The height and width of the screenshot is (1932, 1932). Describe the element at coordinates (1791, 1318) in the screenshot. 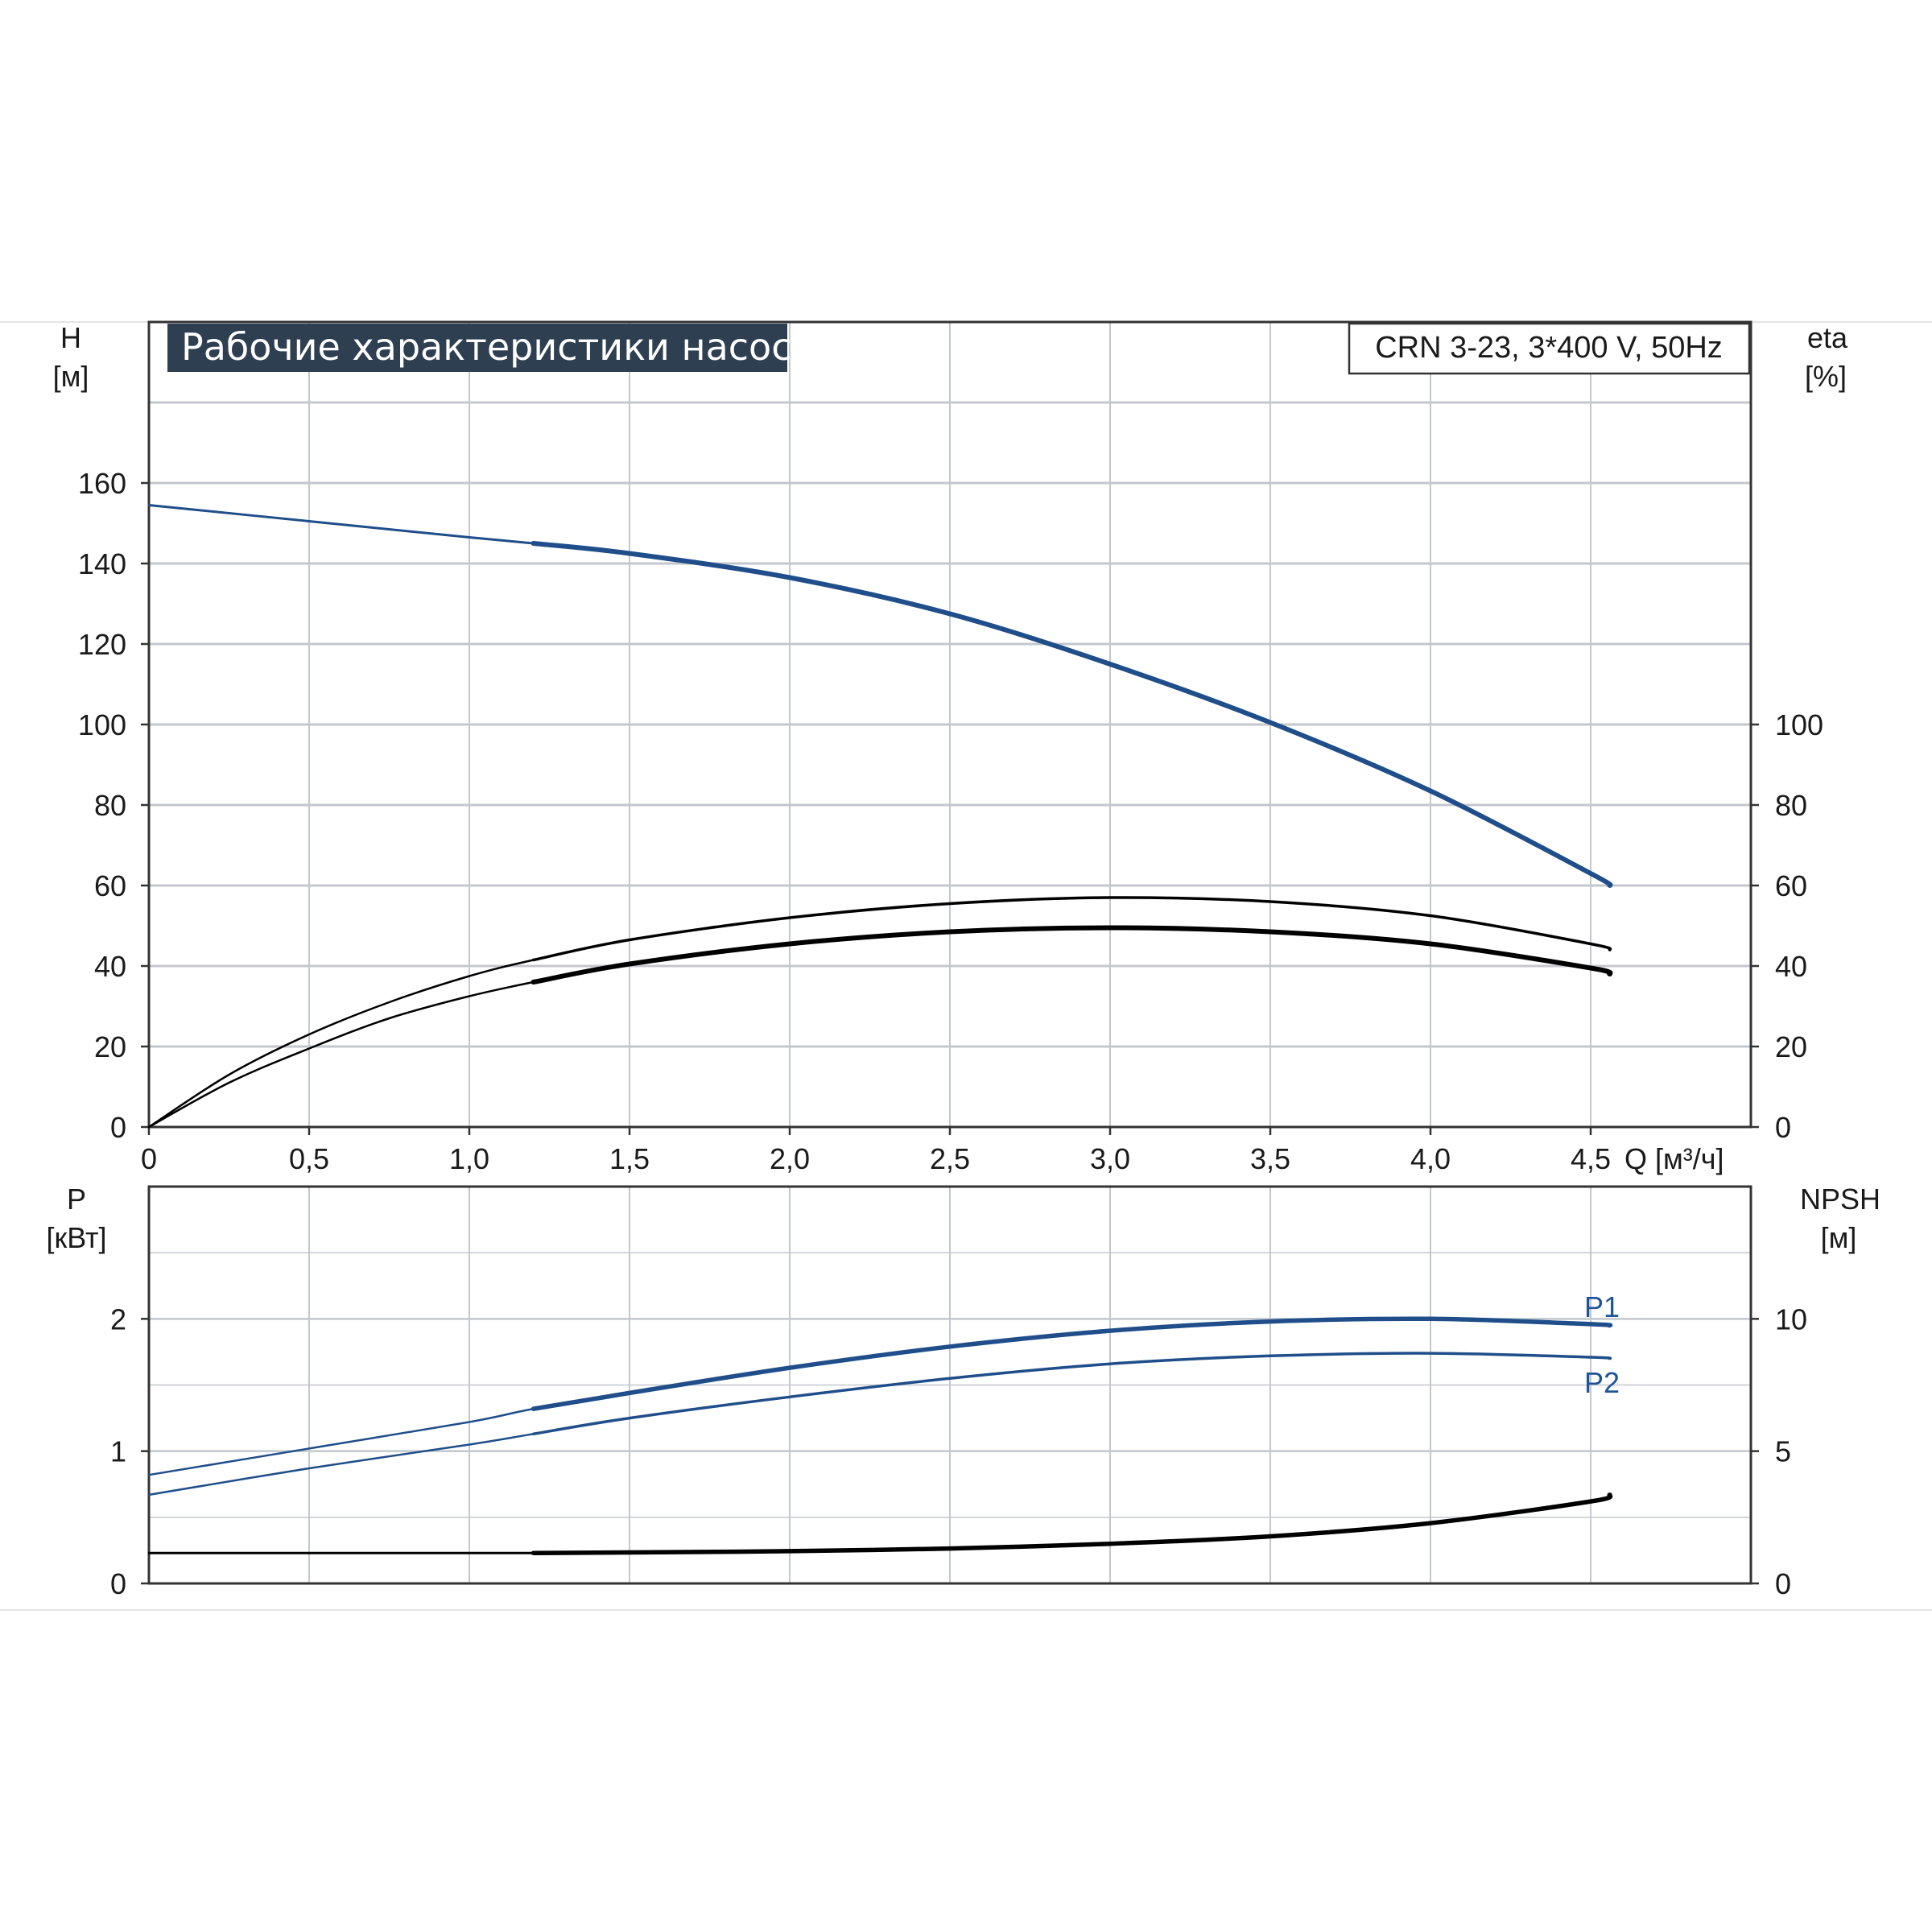

I see `npsh-tick-label-2: 10` at that location.